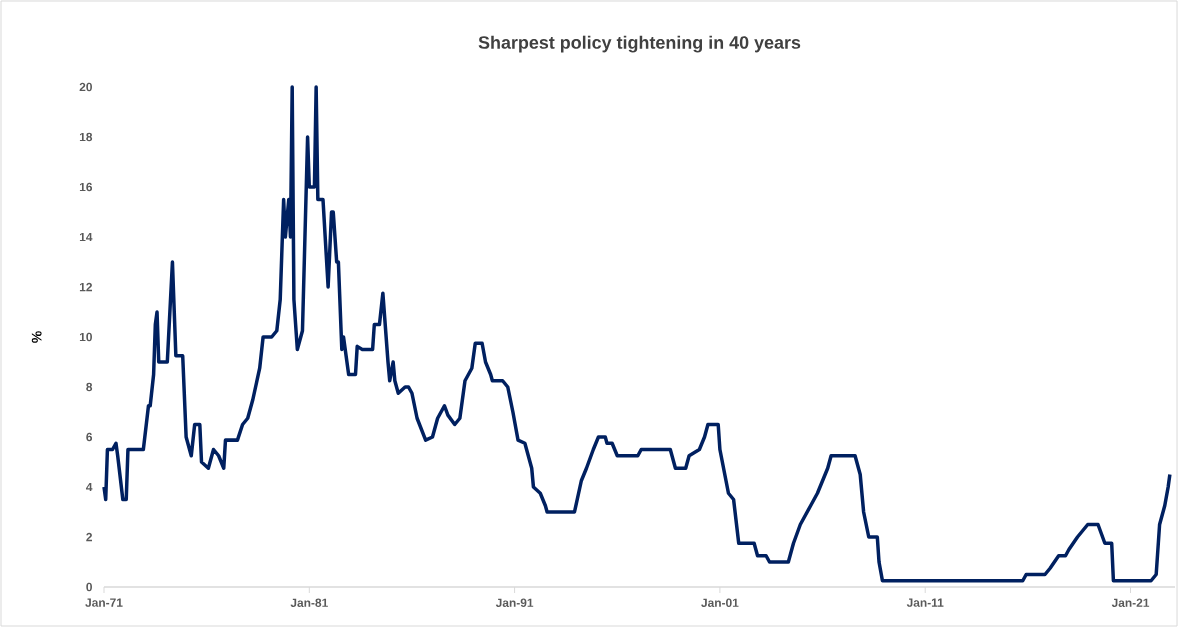 The image size is (1178, 627). What do you see at coordinates (639, 44) in the screenshot?
I see `chart-title: Sharpest policy tightening in 40 years` at bounding box center [639, 44].